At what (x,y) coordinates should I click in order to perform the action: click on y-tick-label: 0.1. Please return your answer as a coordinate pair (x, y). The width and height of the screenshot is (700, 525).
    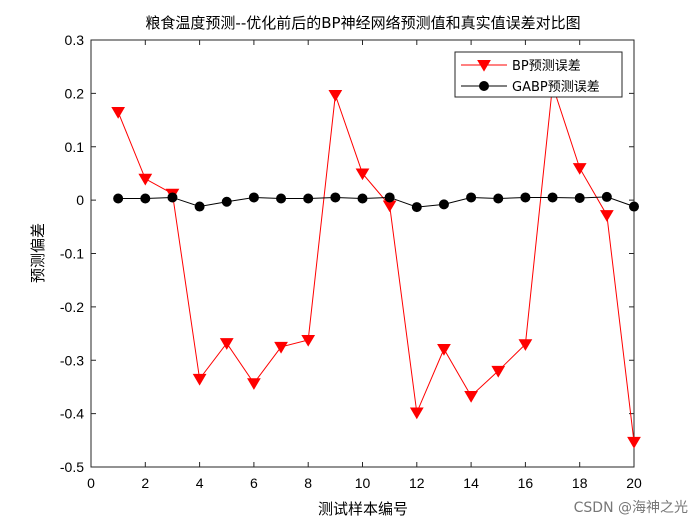
    Looking at the image, I should click on (75, 147).